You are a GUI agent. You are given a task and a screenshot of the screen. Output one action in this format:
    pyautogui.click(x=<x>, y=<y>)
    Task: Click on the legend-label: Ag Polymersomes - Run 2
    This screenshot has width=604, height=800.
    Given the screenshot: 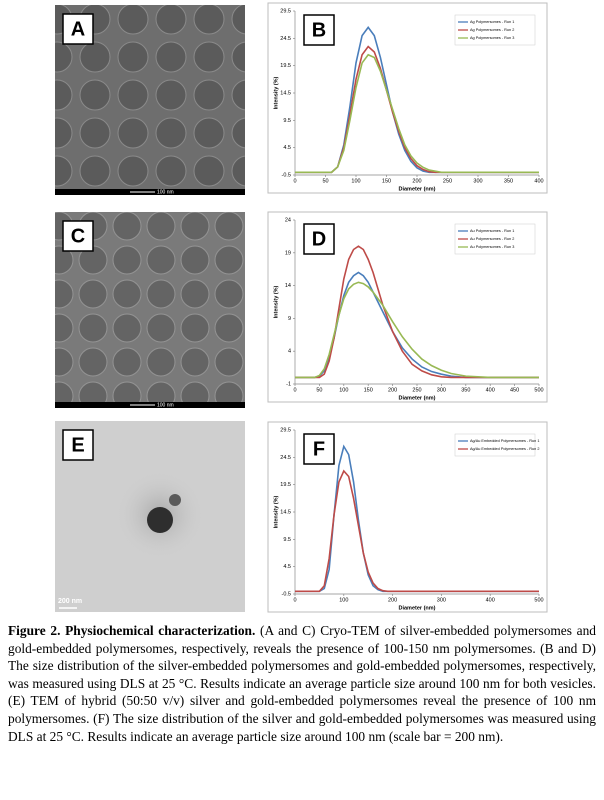 What is the action you would take?
    pyautogui.click(x=492, y=30)
    